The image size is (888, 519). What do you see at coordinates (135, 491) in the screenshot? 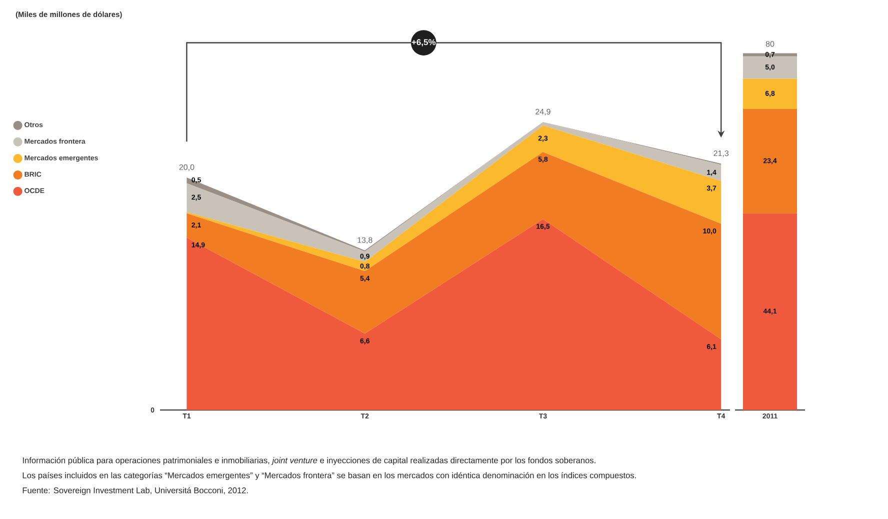
I see `source-note: Fuente: Sovereign Investment Lab, Universitá Bocconi, 2012.` at bounding box center [135, 491].